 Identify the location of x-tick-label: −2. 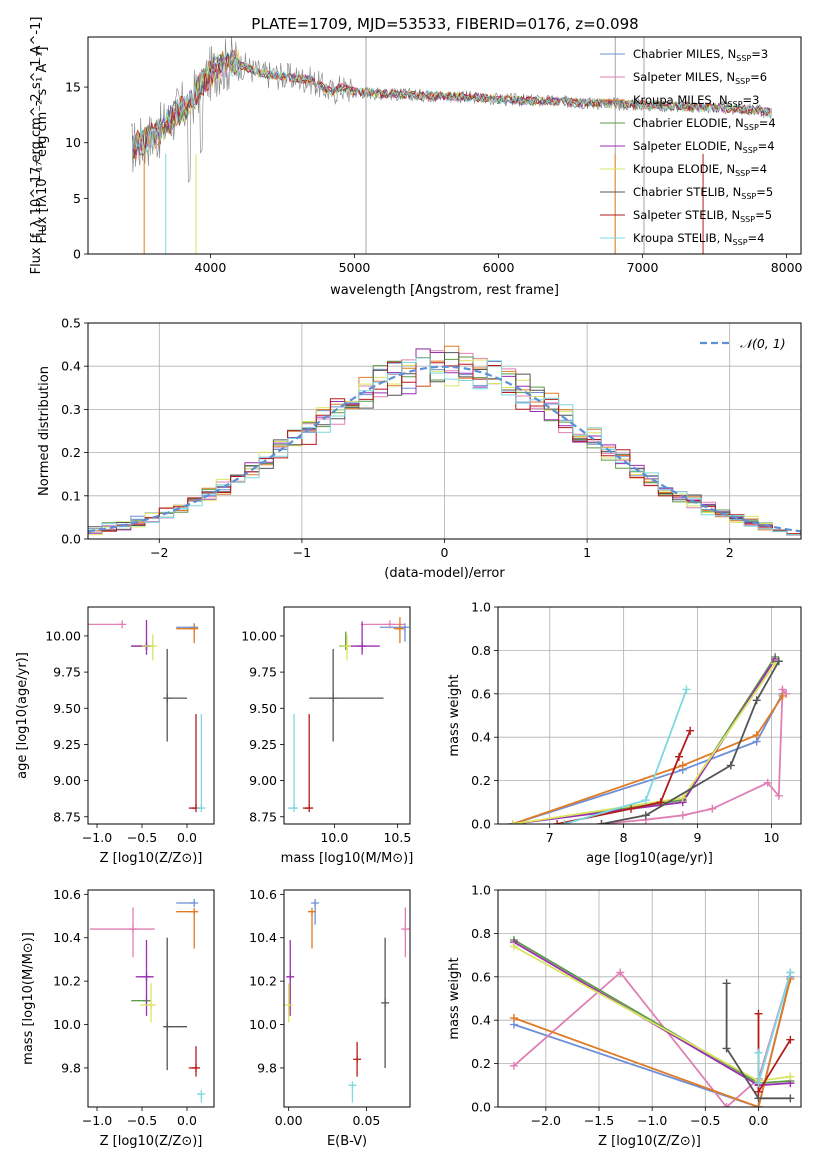
(159, 552).